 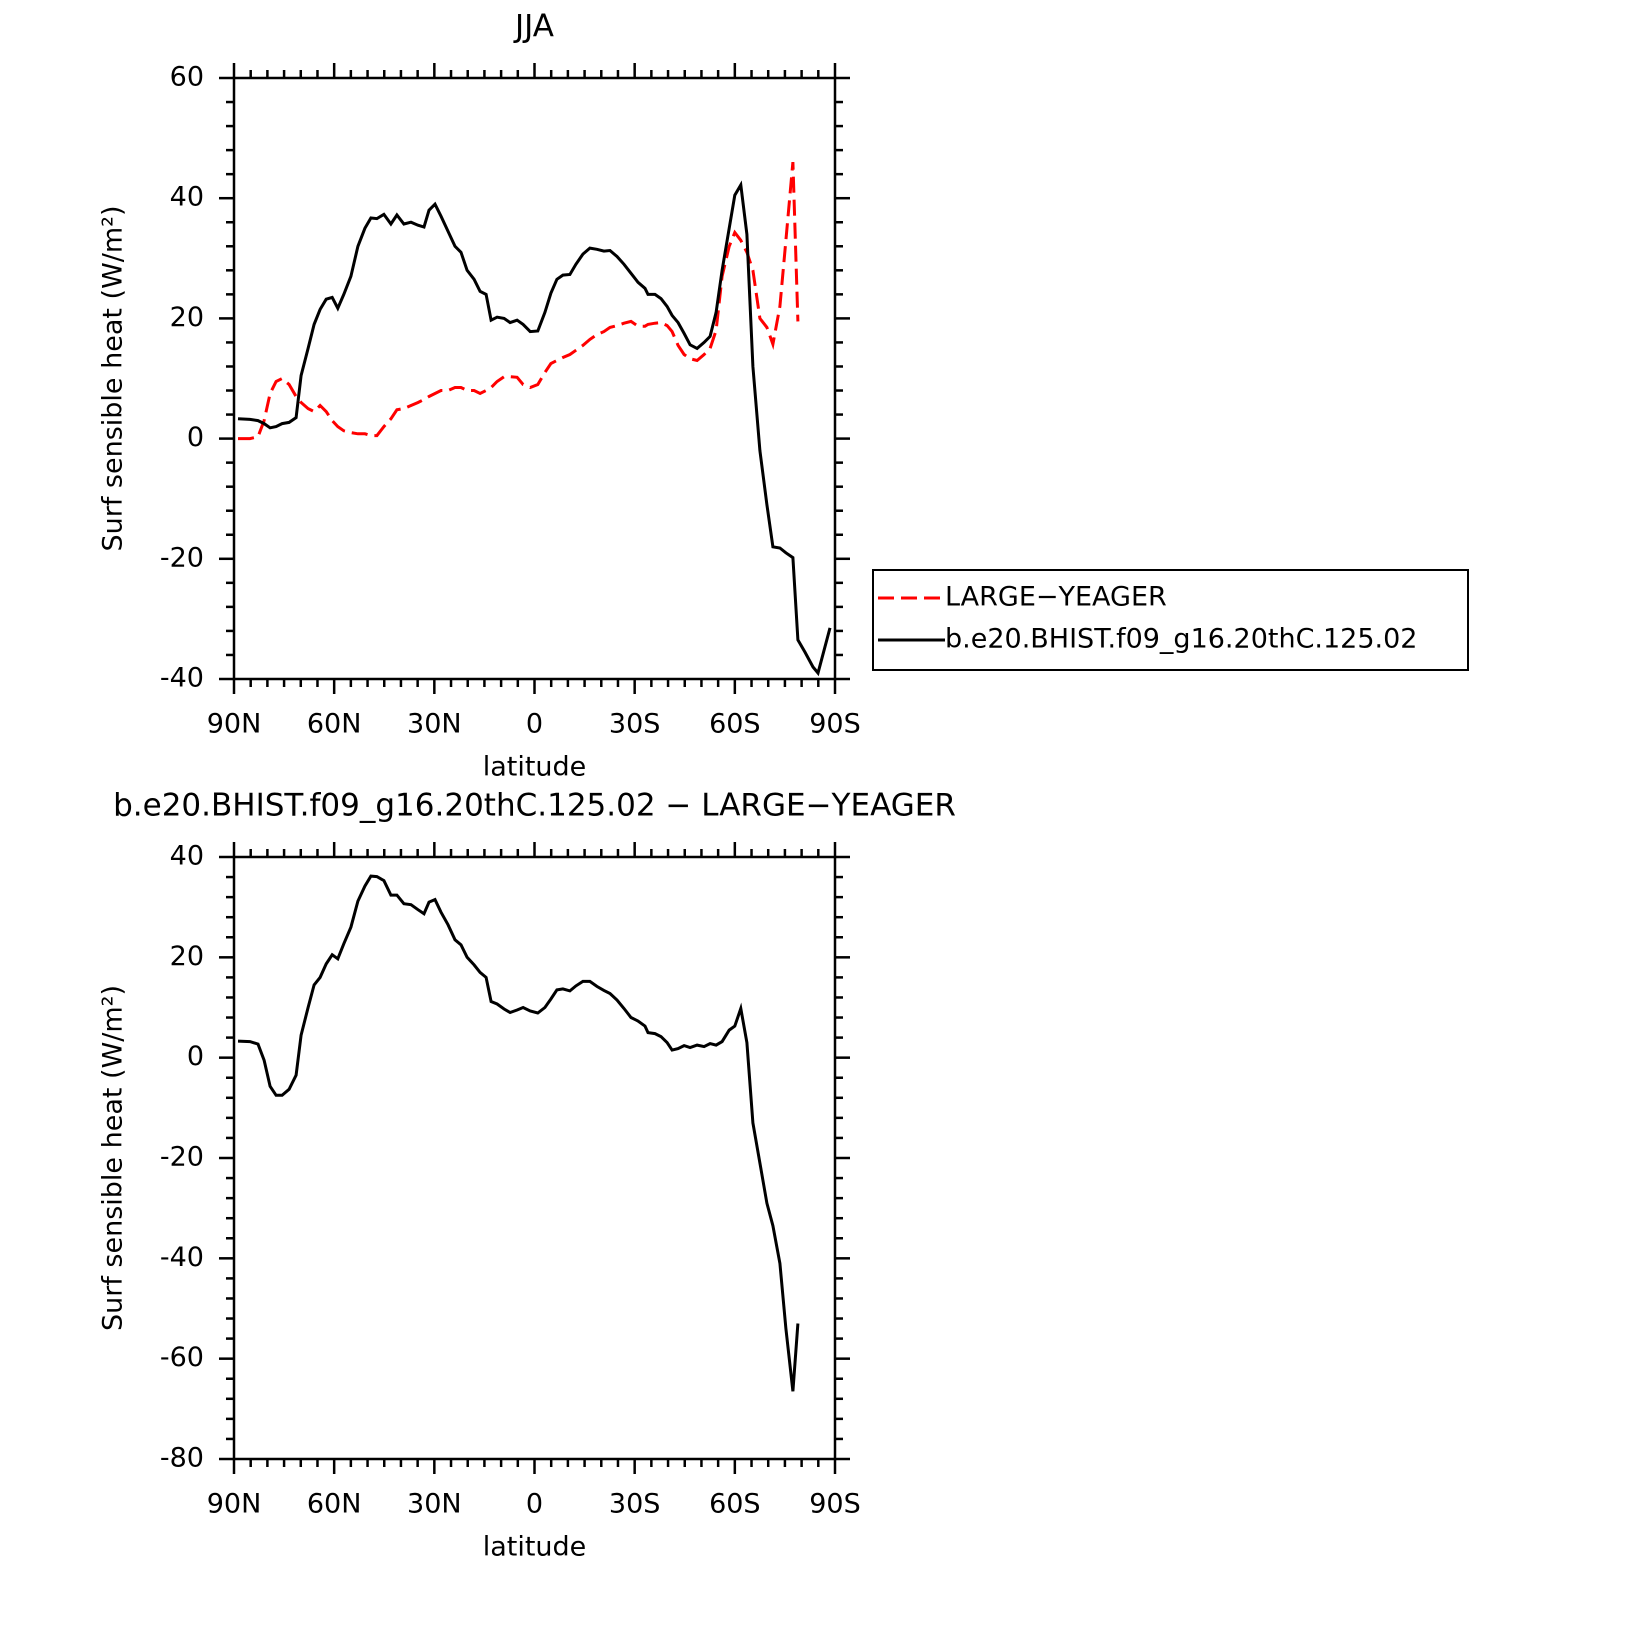 What do you see at coordinates (533, 27) in the screenshot?
I see `chart-title: JJA` at bounding box center [533, 27].